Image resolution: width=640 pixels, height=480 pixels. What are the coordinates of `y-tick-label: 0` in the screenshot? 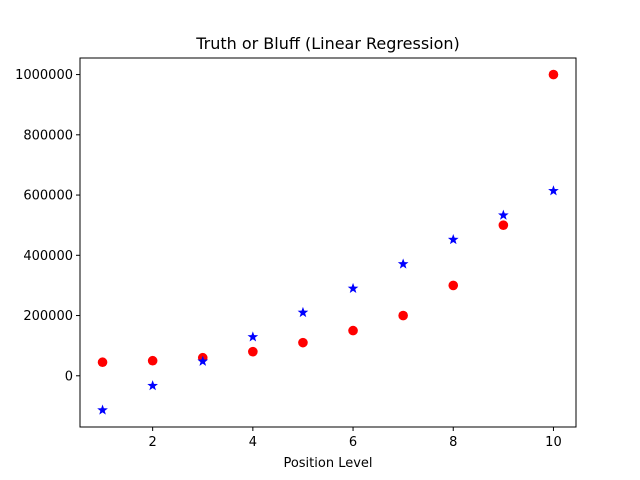 It's located at (69, 376).